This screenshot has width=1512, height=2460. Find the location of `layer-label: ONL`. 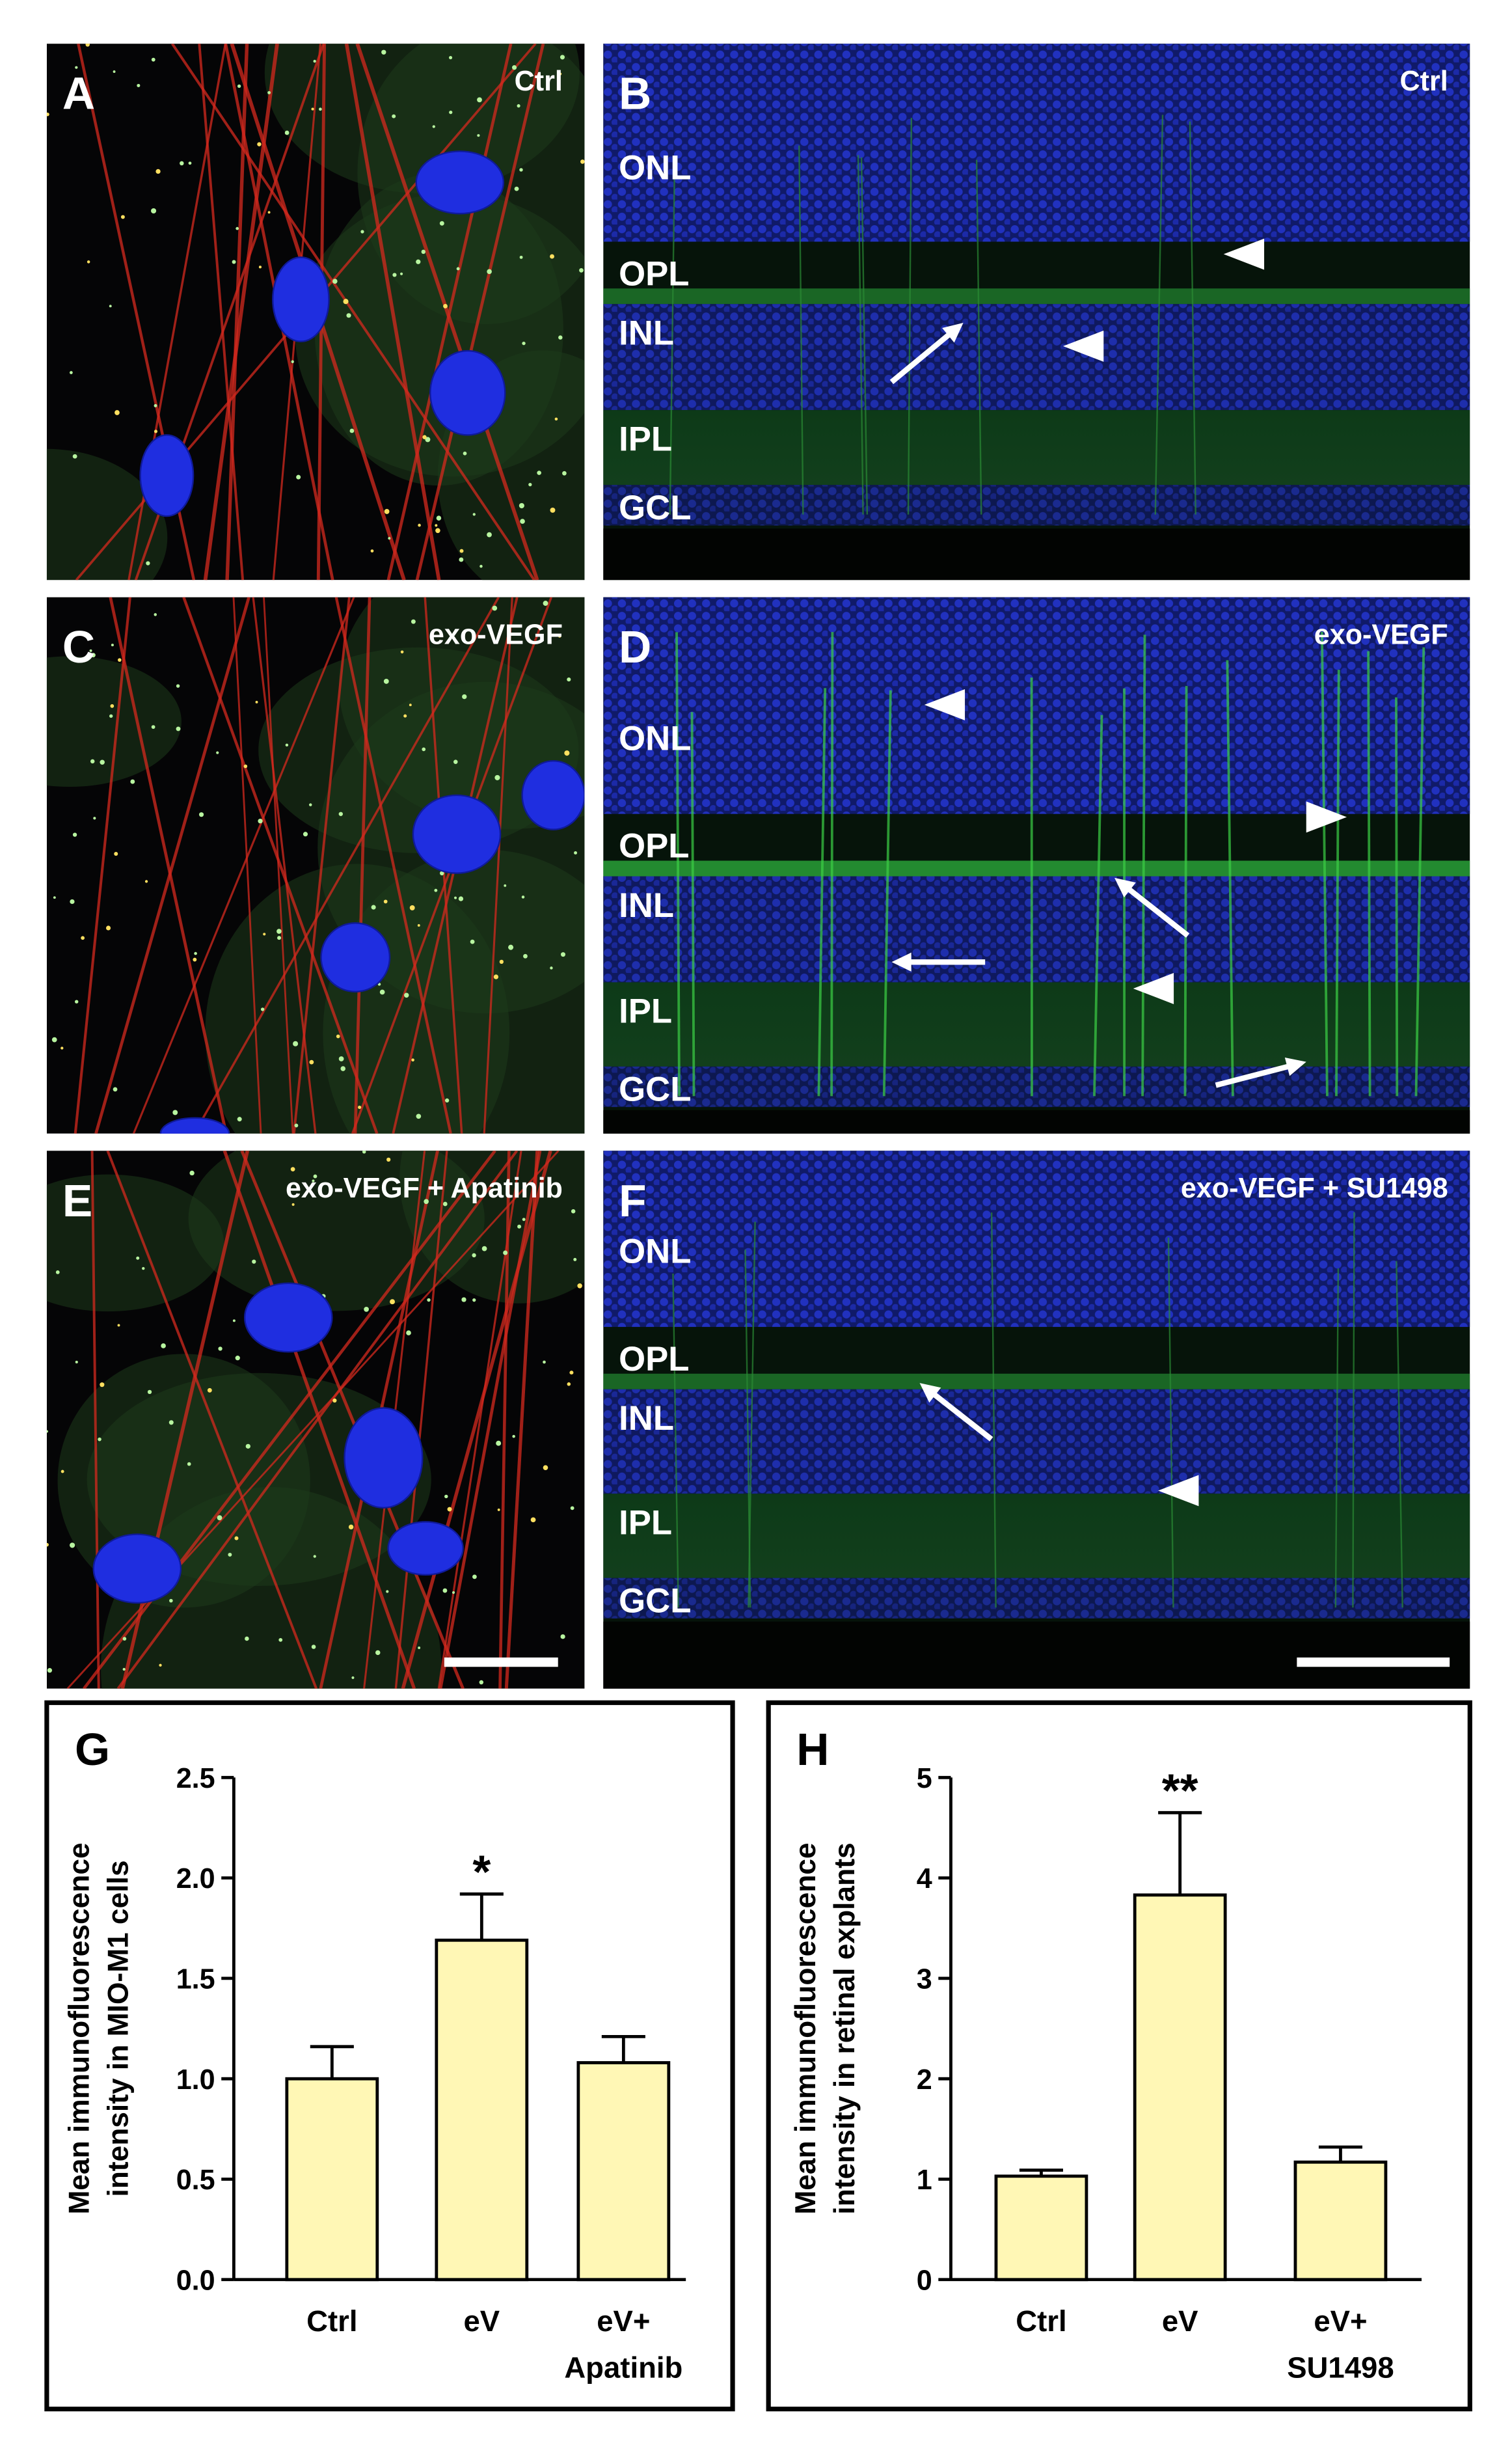

layer-label: ONL is located at coordinates (655, 1252).